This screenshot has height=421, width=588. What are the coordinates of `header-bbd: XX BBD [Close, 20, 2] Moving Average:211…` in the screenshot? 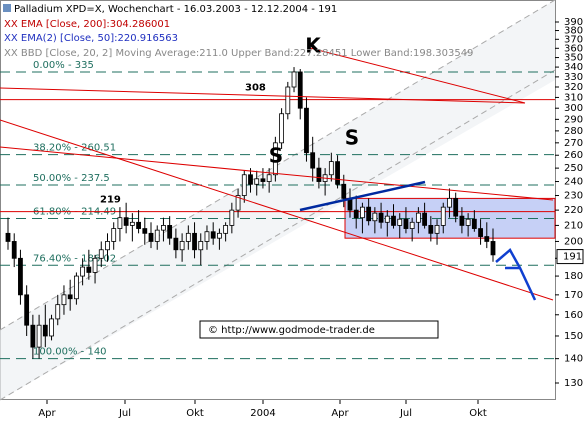 It's located at (238, 53).